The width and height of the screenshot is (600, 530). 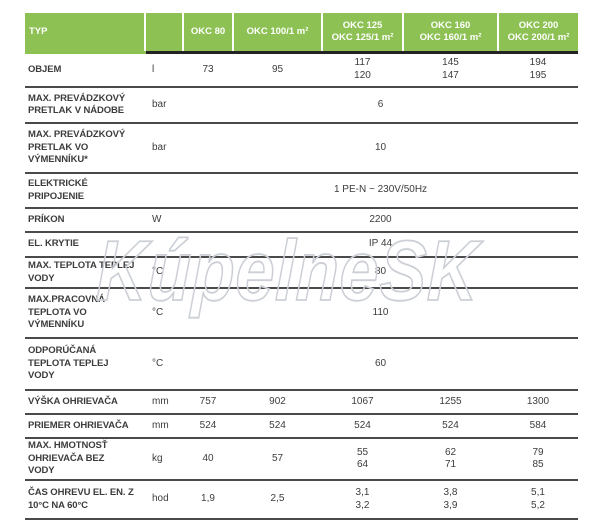 I want to click on header-okc-125: OKC 125 OKC 125/1 m², so click(x=362, y=33).